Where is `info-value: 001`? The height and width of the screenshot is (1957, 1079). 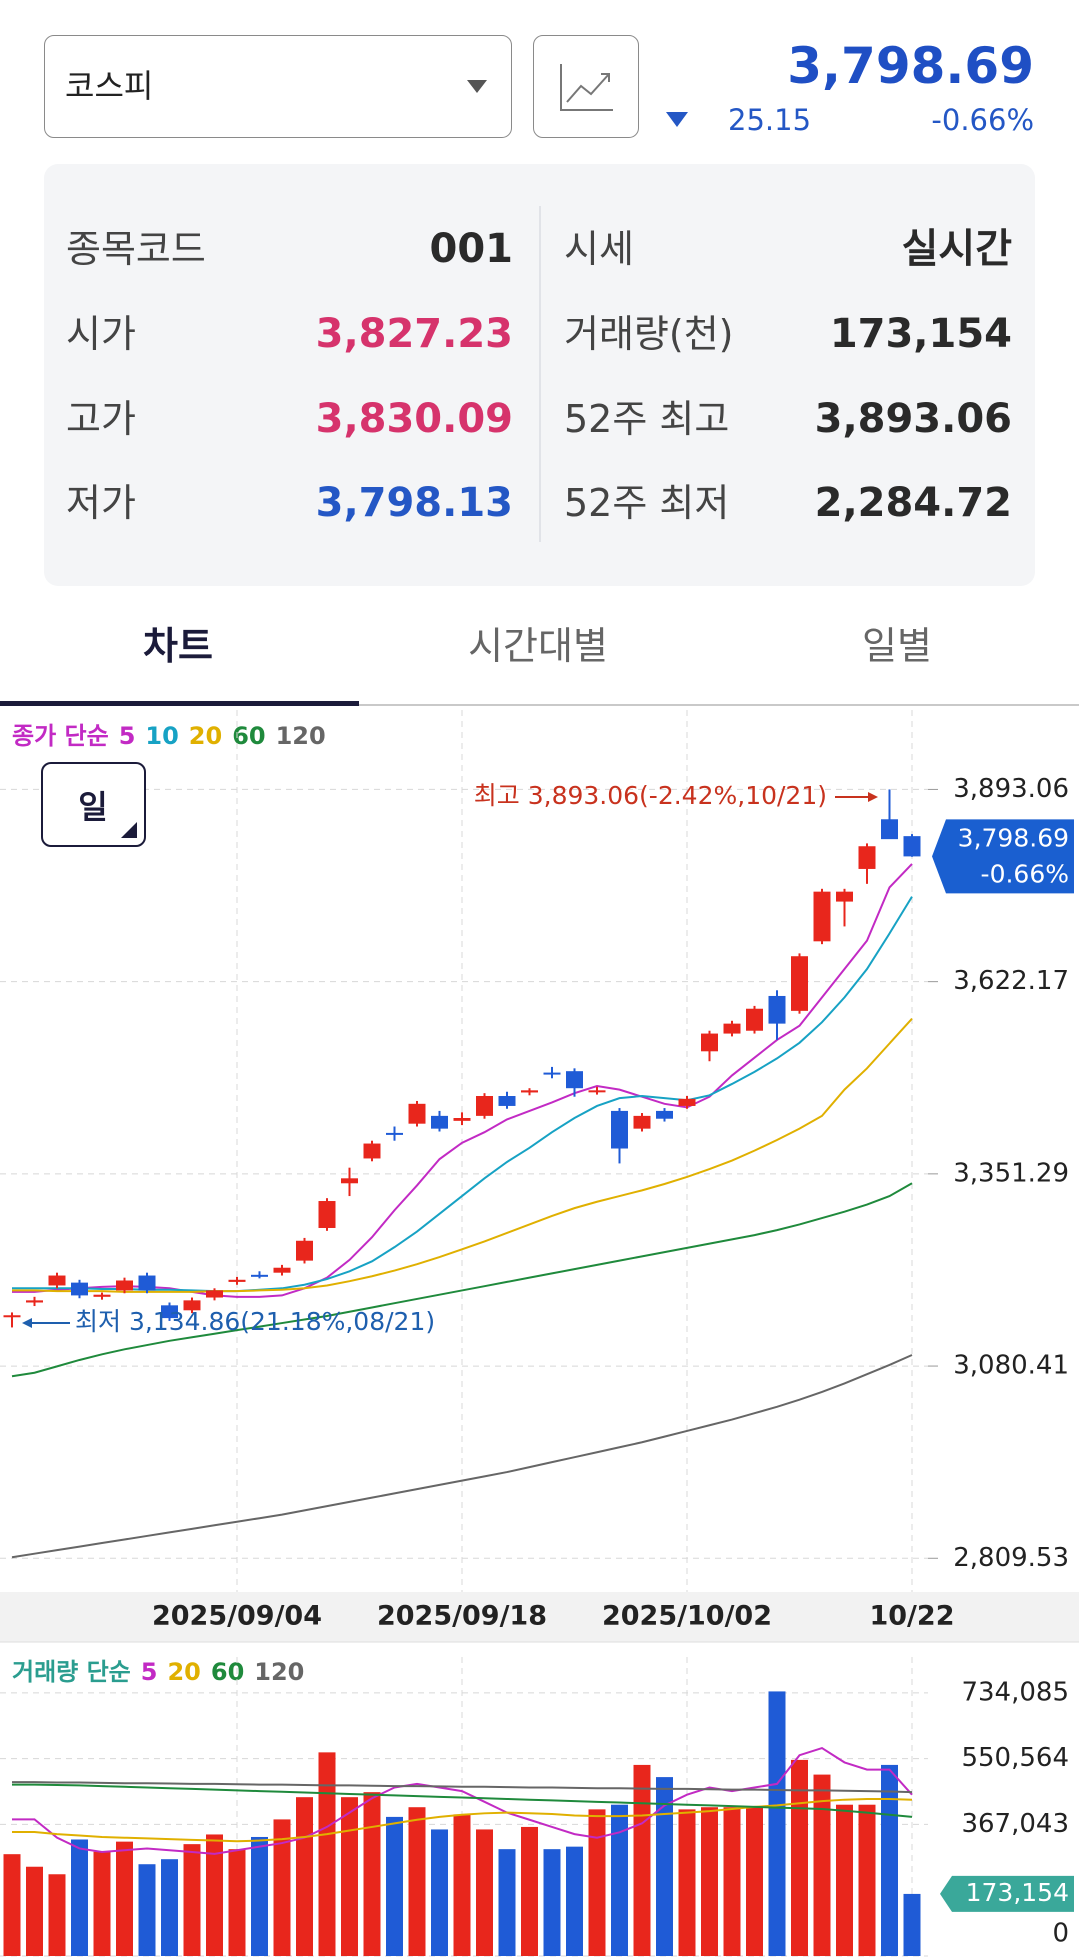
info-value: 001 is located at coordinates (471, 249).